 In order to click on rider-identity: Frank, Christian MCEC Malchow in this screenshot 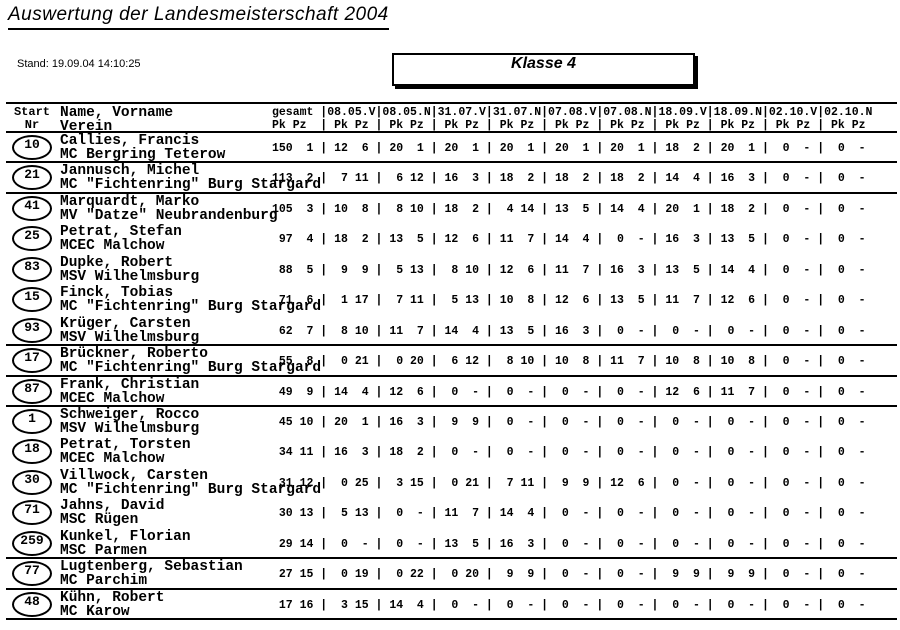, I will do `click(130, 391)`.